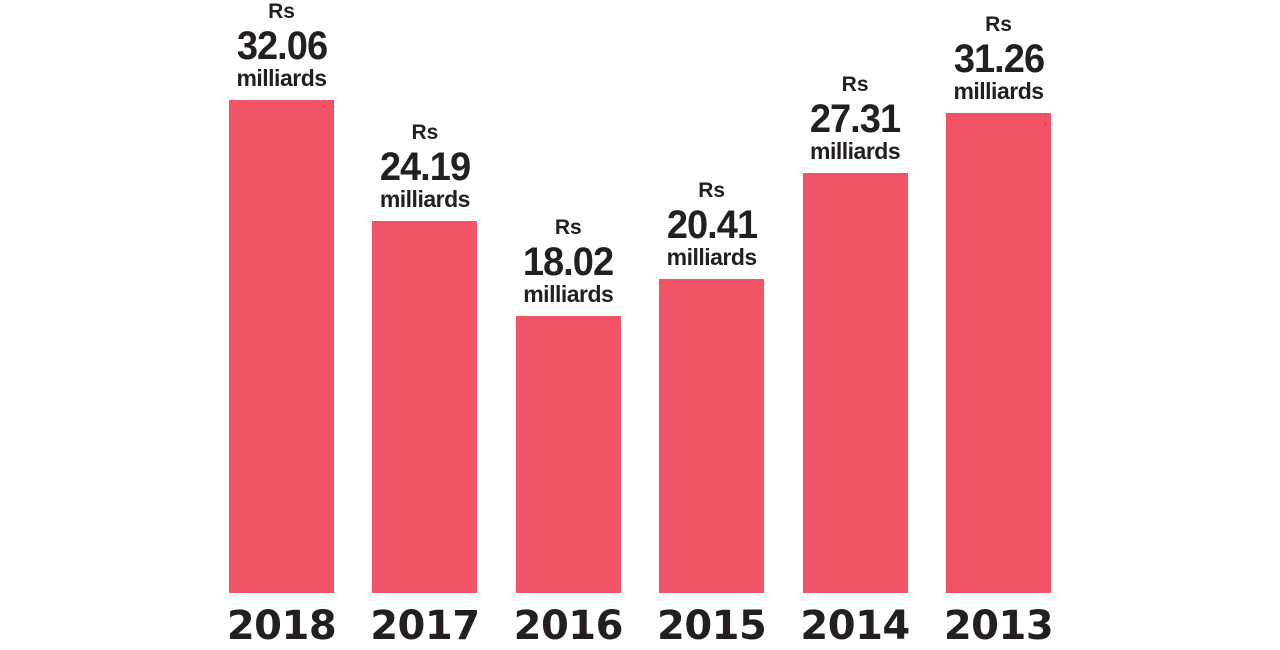 This screenshot has height=650, width=1280. Describe the element at coordinates (425, 407) in the screenshot. I see `bar-2017` at that location.